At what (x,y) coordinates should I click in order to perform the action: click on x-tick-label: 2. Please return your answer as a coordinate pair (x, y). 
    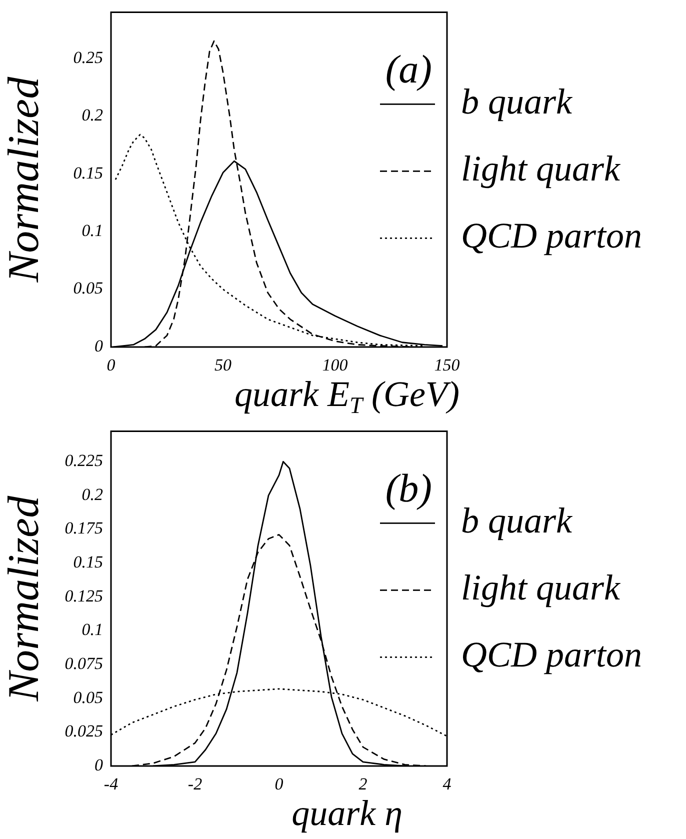
    Looking at the image, I should click on (363, 784).